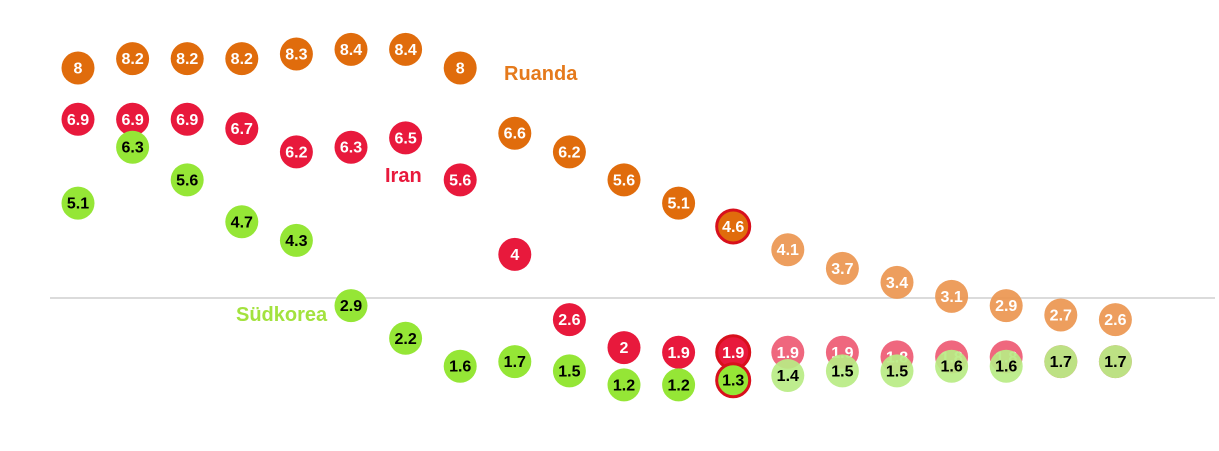  I want to click on bubble-suedkorea-16: 1.6, so click(952, 366).